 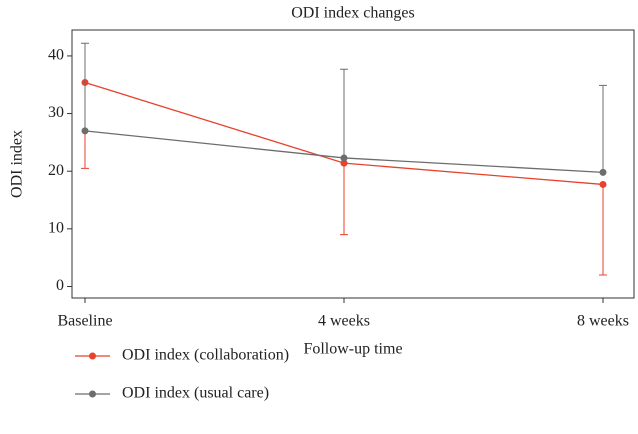 I want to click on x-axis-label: Follow-up time, so click(x=352, y=349).